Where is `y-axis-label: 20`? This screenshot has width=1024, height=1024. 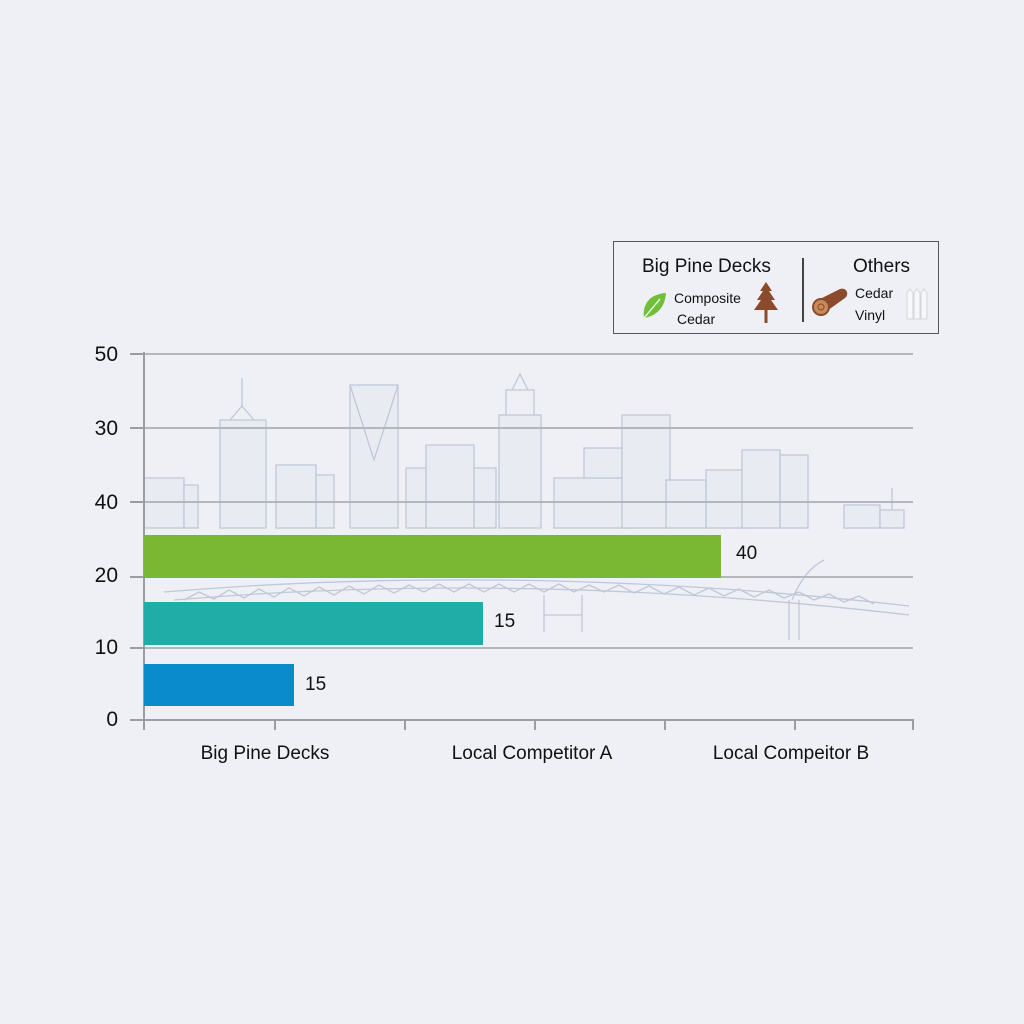 y-axis-label: 20 is located at coordinates (106, 575).